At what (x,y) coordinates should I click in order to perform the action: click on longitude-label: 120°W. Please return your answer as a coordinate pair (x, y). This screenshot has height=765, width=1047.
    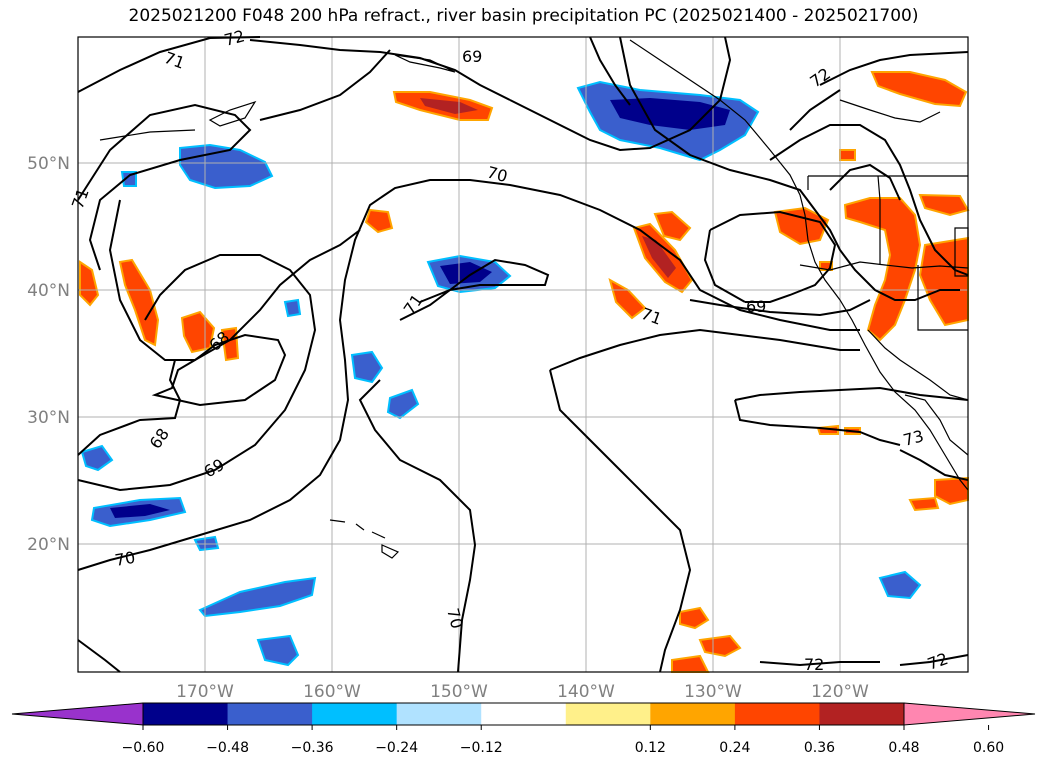
    Looking at the image, I should click on (840, 692).